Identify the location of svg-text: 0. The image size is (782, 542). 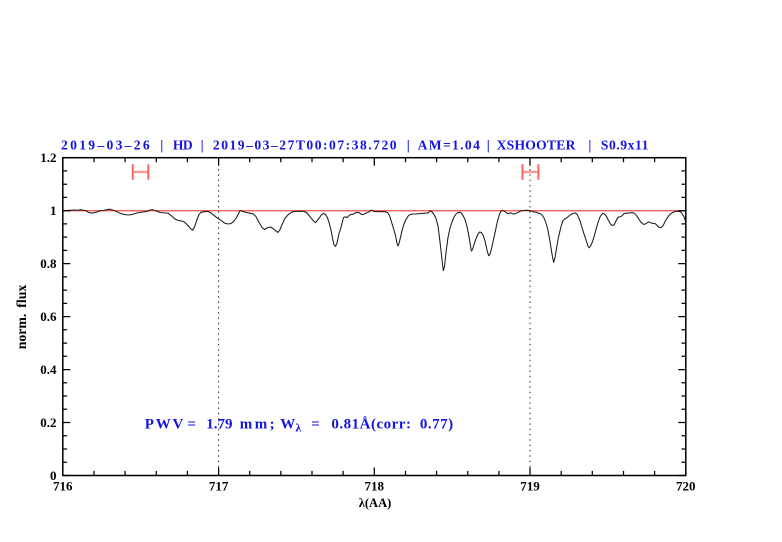
(53, 475).